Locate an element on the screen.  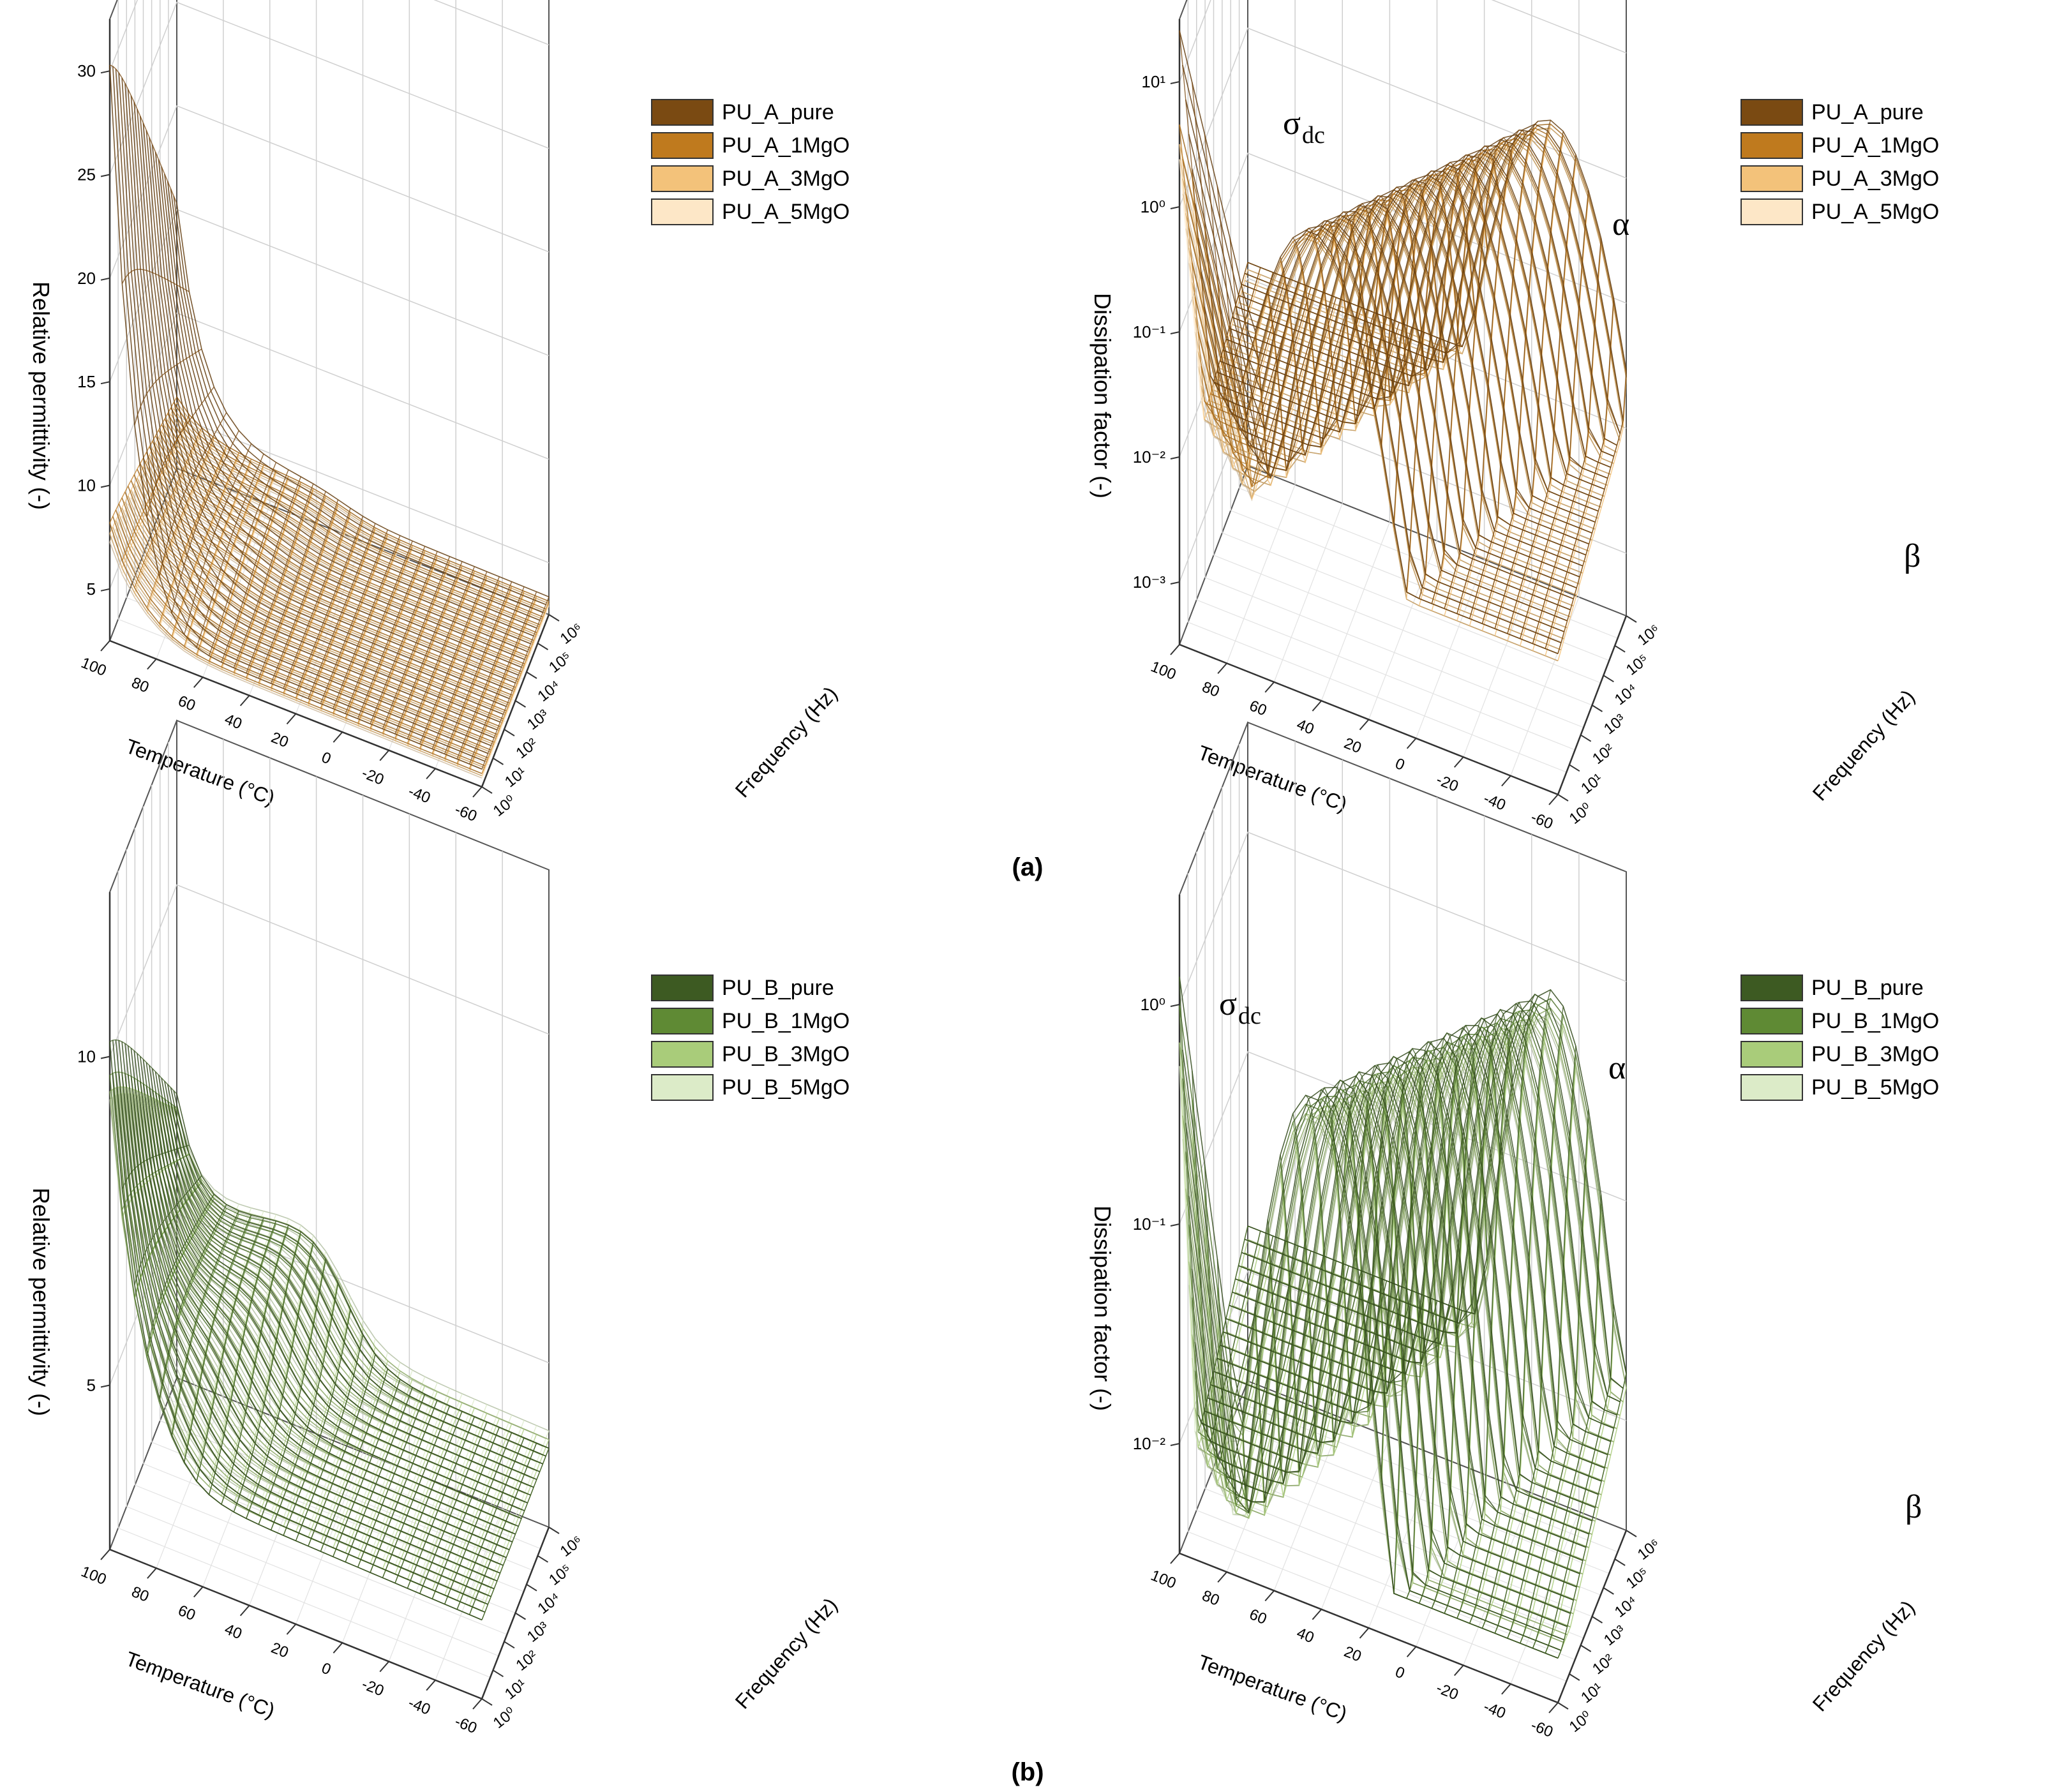
surface-PU_A_pure is located at coordinates (329, 417).